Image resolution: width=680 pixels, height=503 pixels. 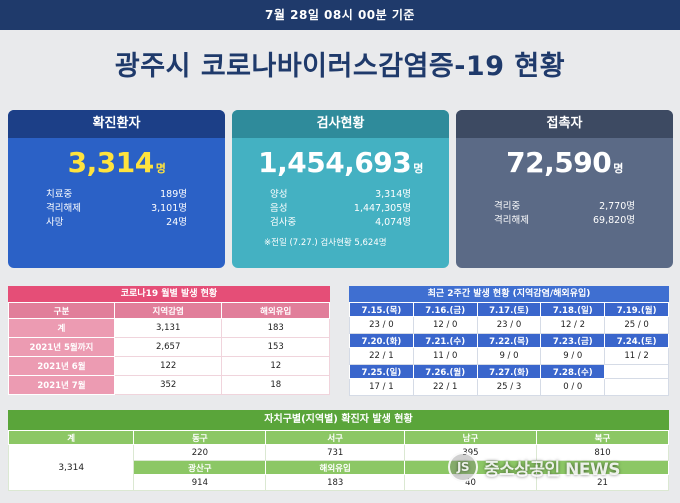 I want to click on tests-note: ※전일 (7.27.) 검사현황 5,624명, so click(x=325, y=243).